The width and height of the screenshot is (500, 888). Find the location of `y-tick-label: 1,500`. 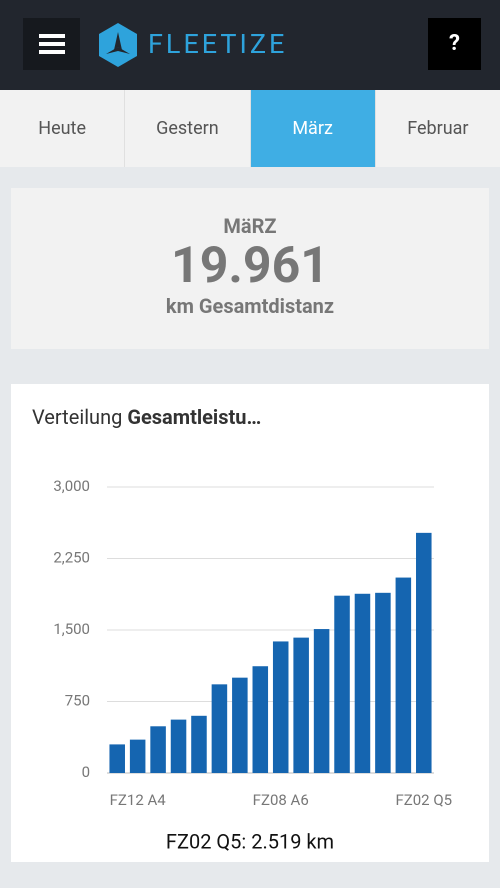

y-tick-label: 1,500 is located at coordinates (71, 629).